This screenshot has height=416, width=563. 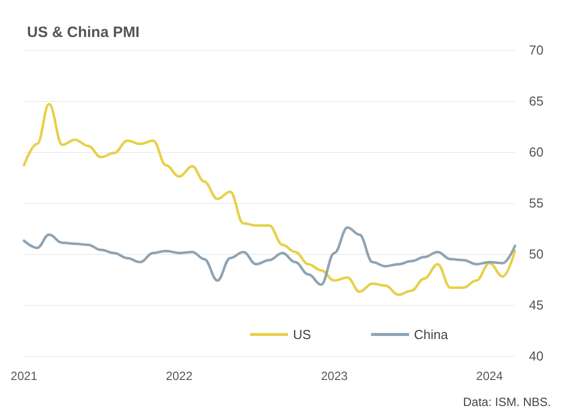 I want to click on y-tick-label: 65, so click(x=536, y=101).